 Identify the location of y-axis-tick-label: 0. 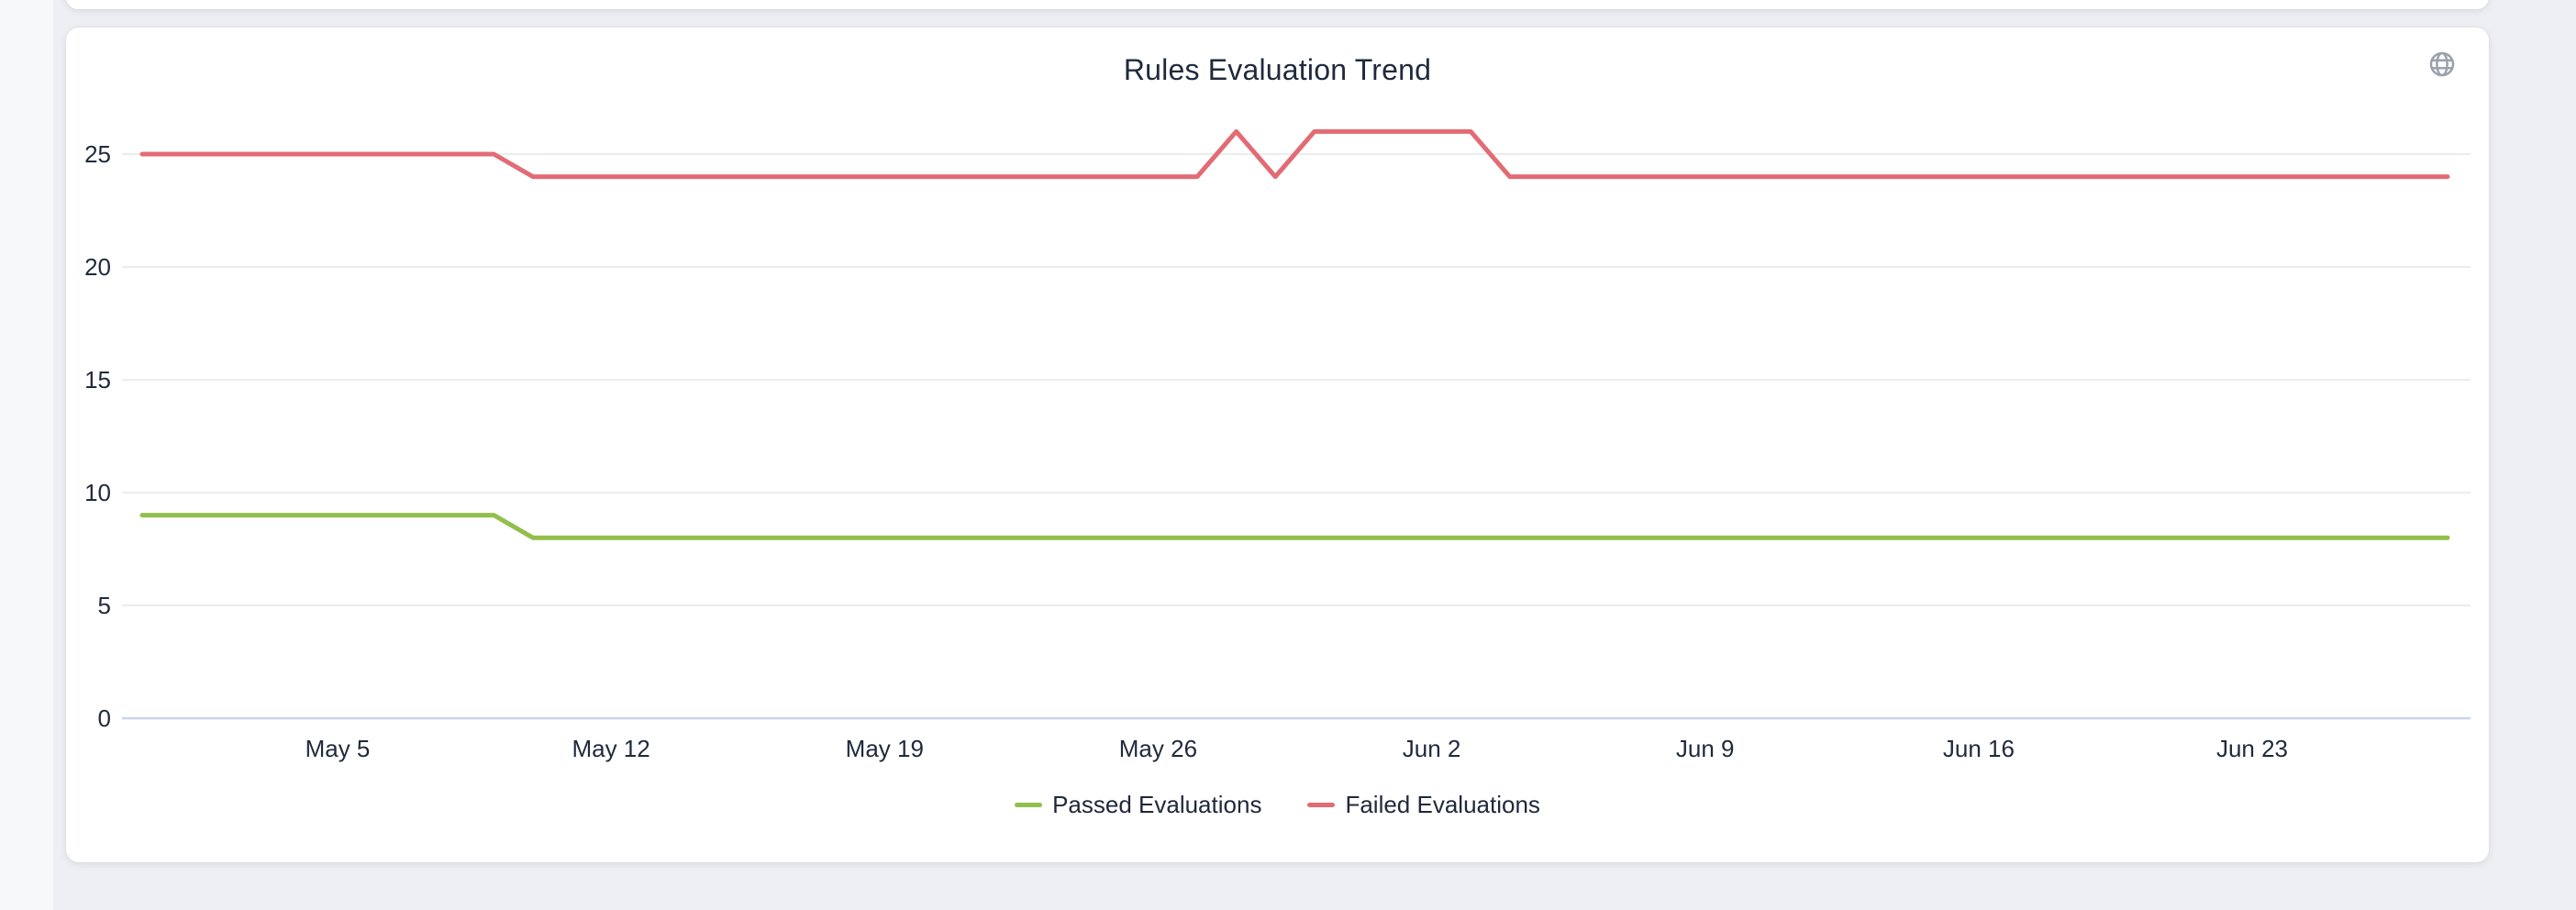
(104, 718).